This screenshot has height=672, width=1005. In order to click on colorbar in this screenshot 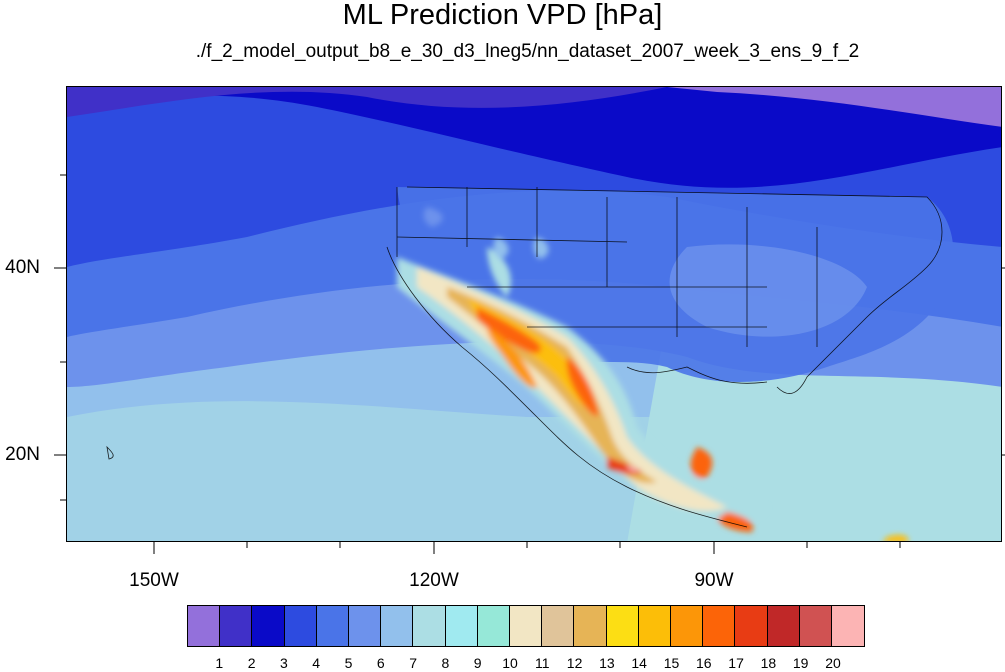, I will do `click(526, 626)`.